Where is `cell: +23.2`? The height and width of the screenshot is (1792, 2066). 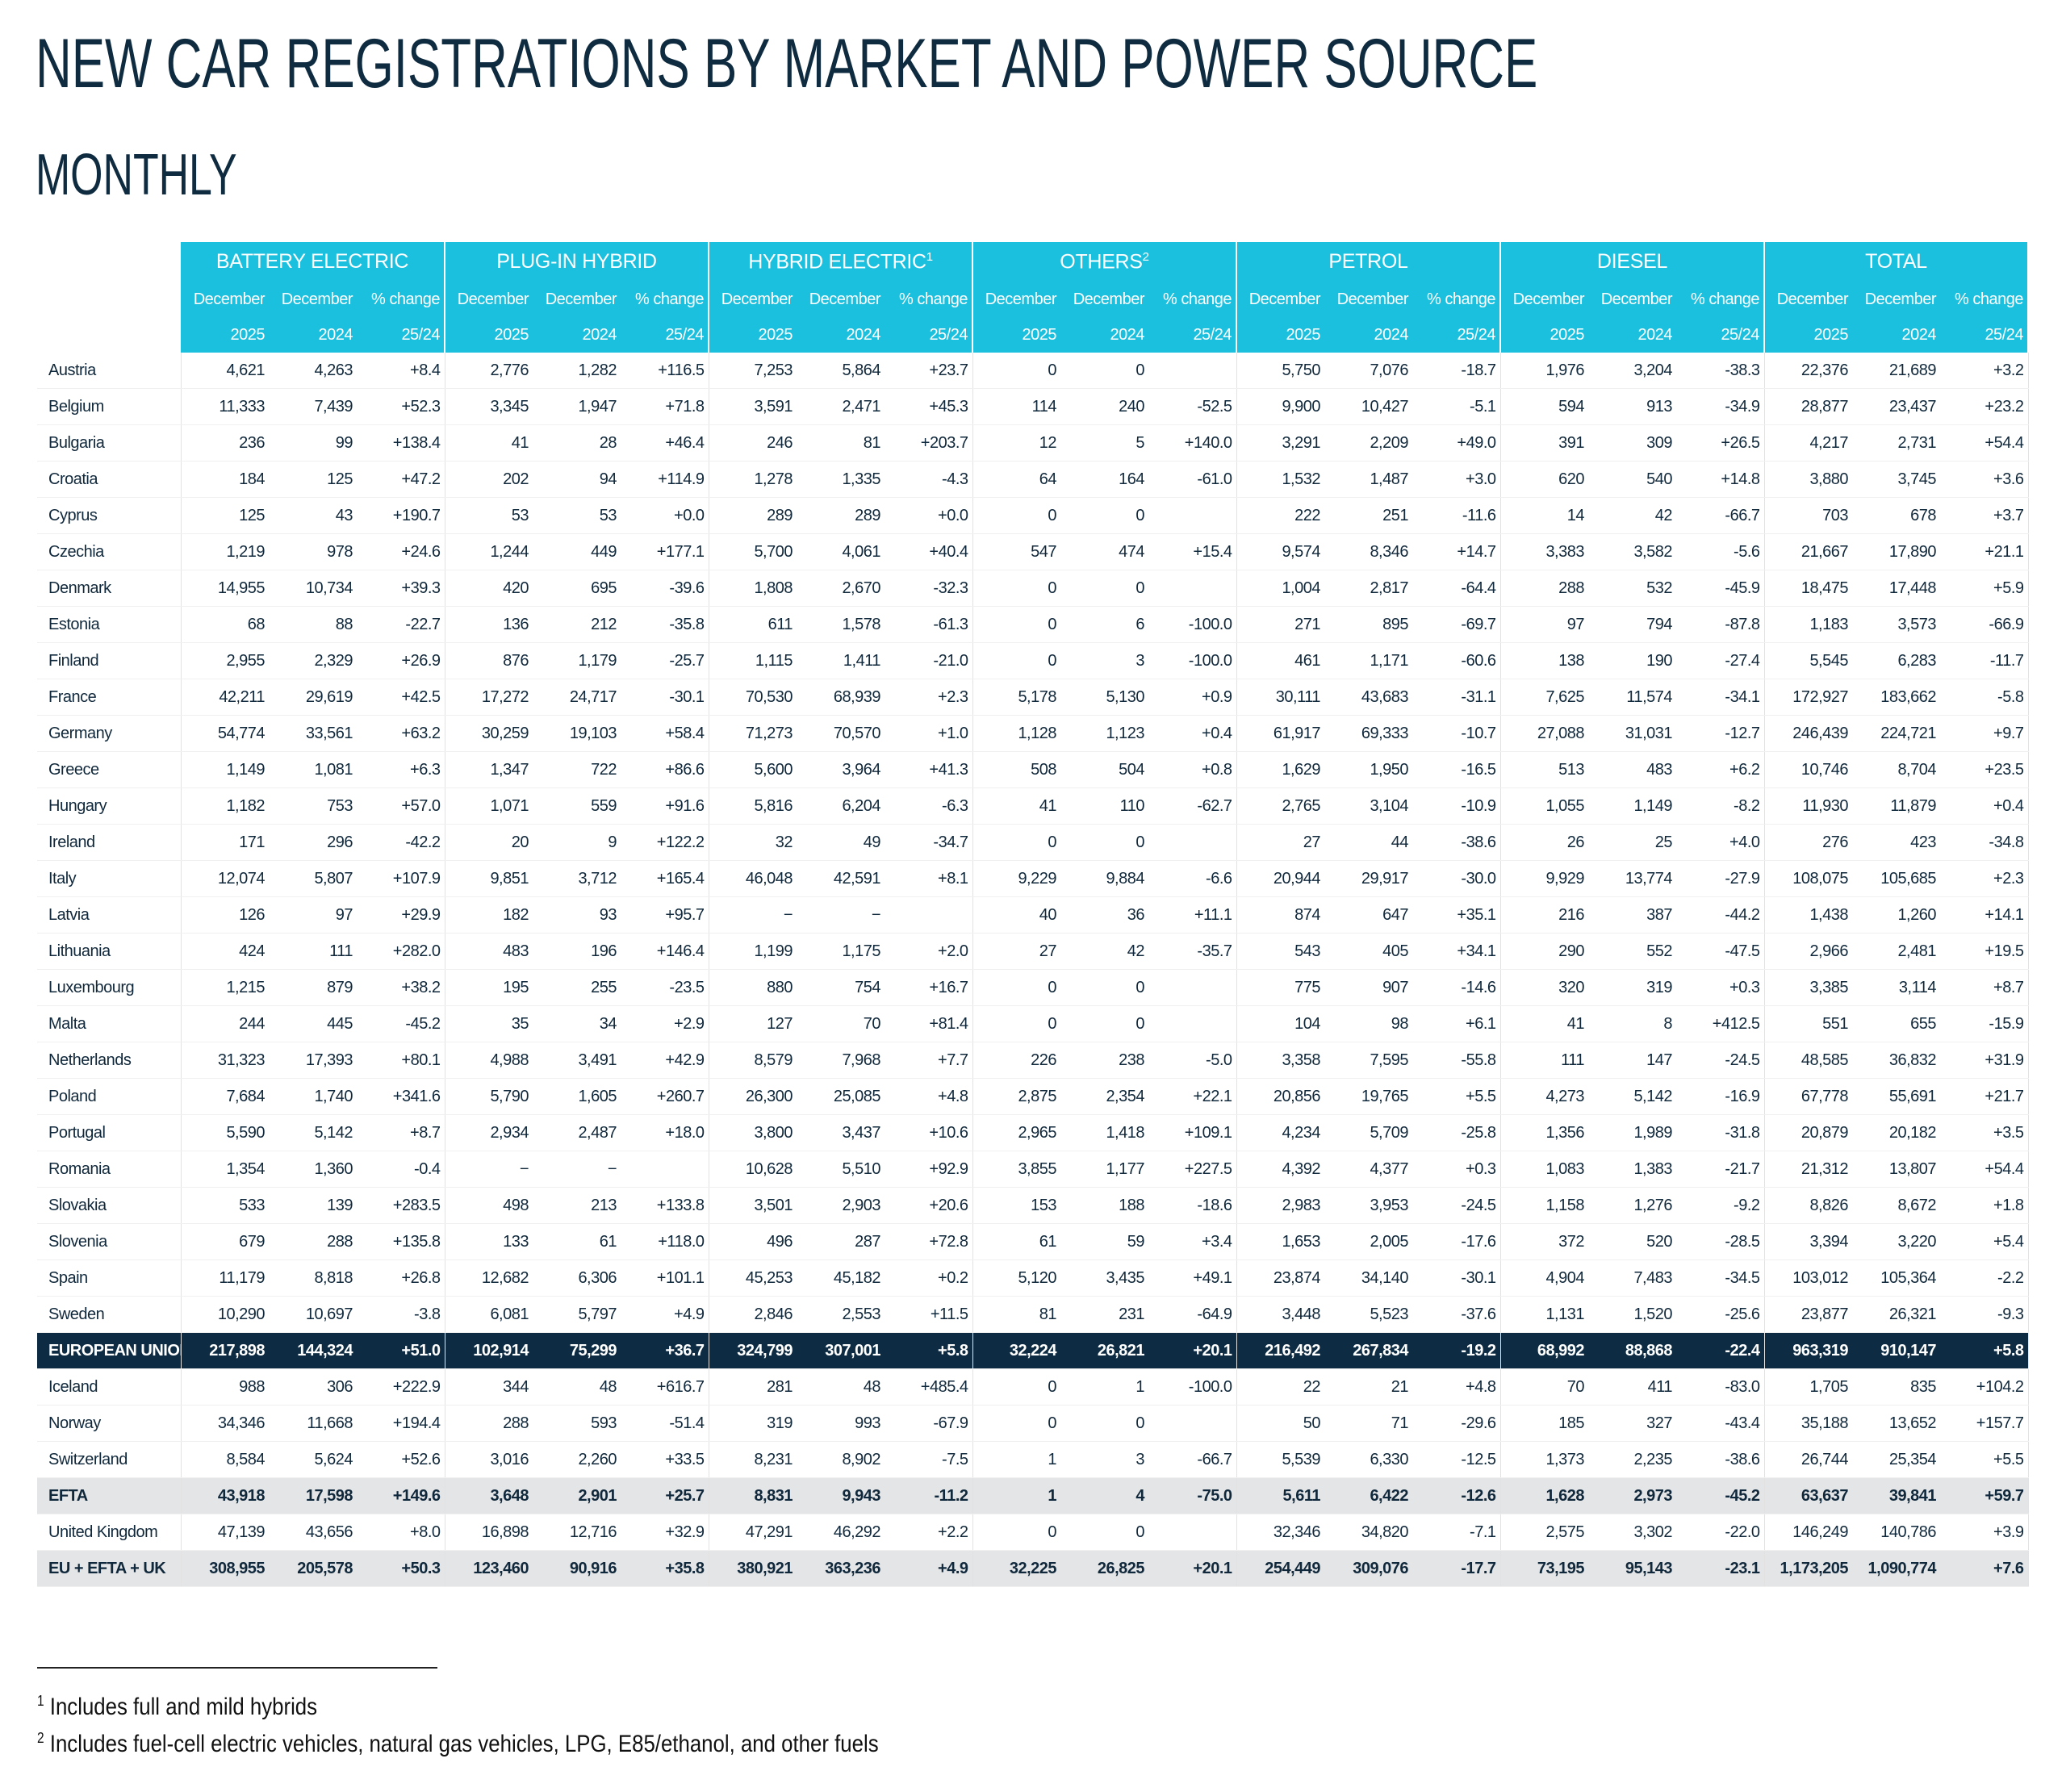
cell: +23.2 is located at coordinates (1984, 406).